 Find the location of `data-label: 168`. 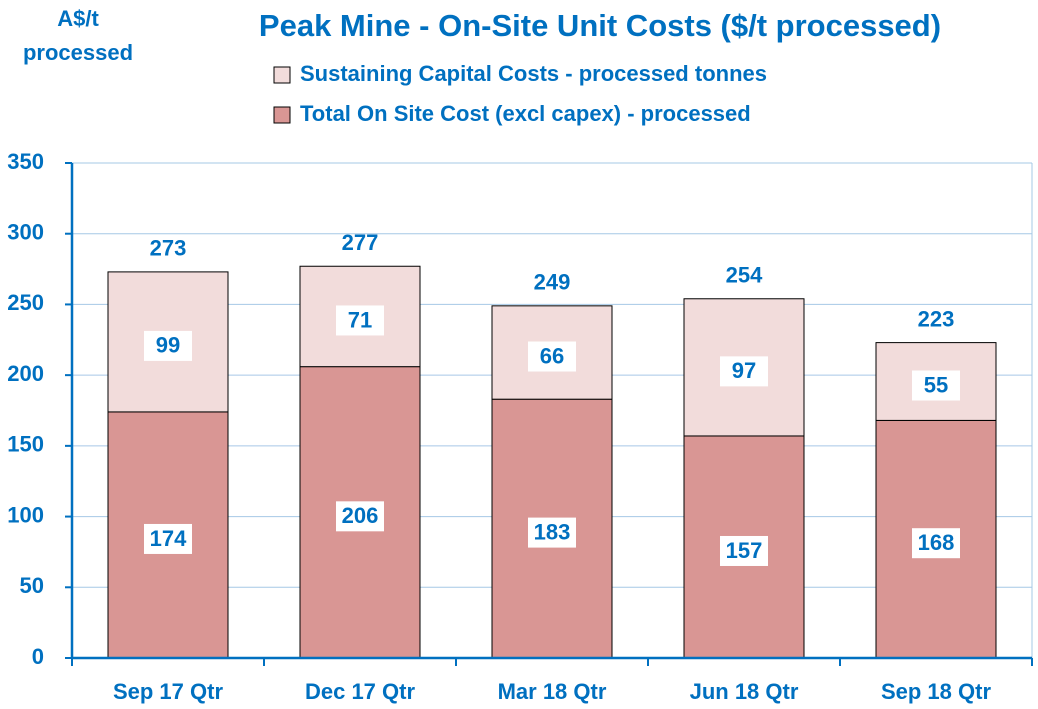

data-label: 168 is located at coordinates (936, 542).